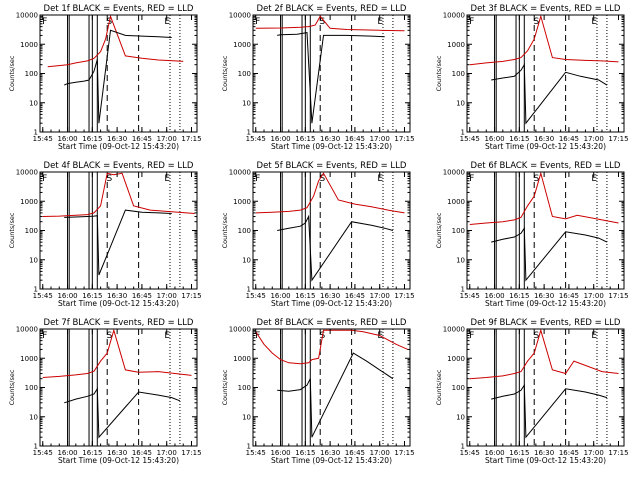 The image size is (640, 480). Describe the element at coordinates (119, 166) in the screenshot. I see `panel-title: Det 4f BLACK = Events, RED = LLD` at that location.